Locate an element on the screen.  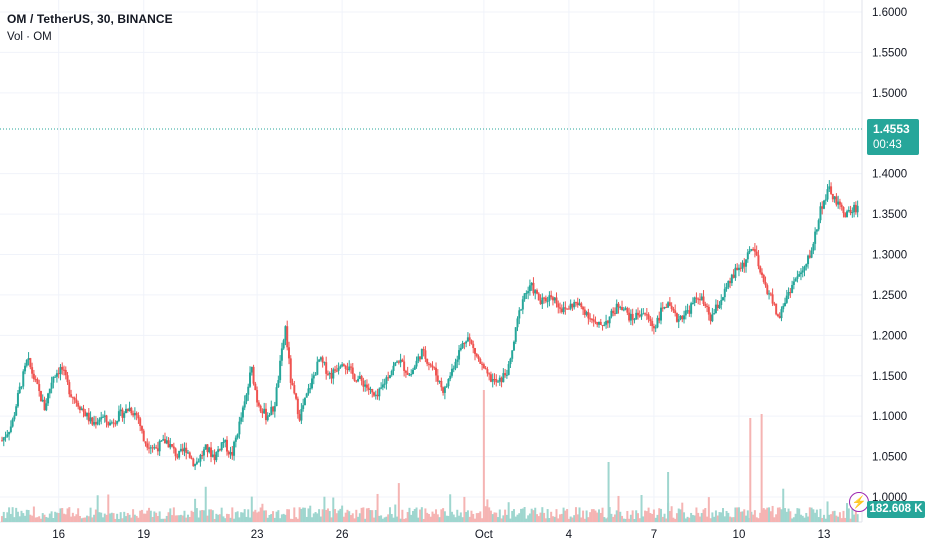
date-tick-label: 23 is located at coordinates (257, 535).